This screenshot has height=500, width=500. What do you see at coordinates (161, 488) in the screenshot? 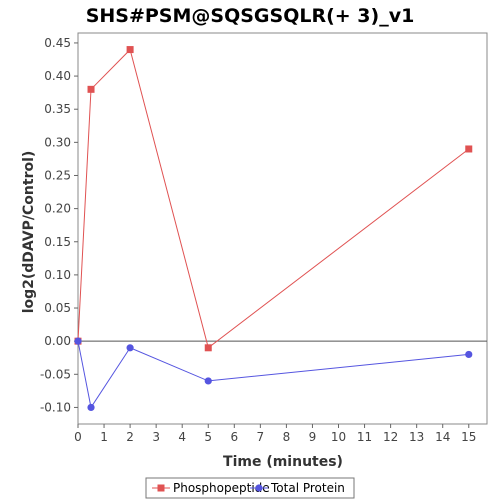
I see `legend-marker-phosphopeptide` at bounding box center [161, 488].